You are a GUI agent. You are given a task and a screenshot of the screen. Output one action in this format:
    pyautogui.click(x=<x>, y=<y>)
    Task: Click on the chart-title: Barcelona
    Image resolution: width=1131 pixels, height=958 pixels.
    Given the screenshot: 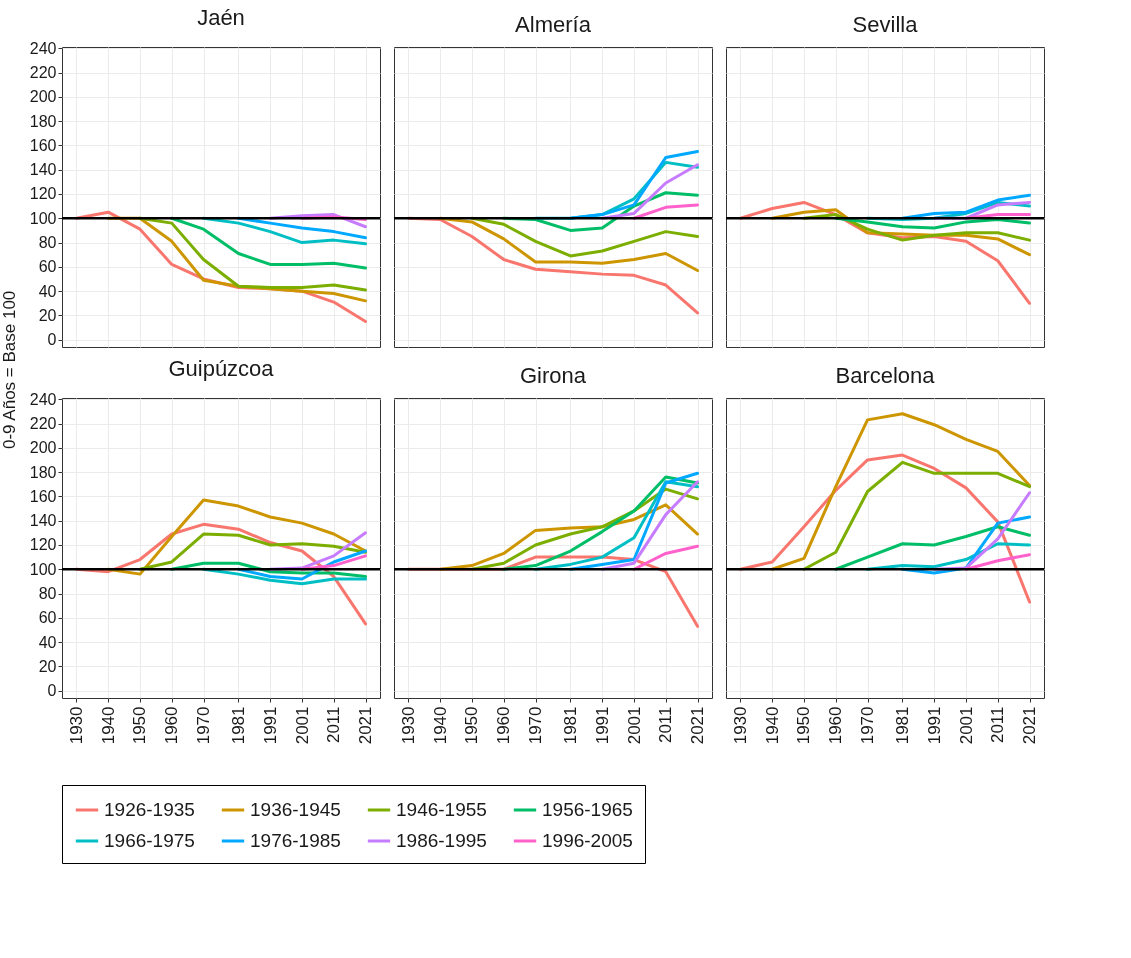 What is the action you would take?
    pyautogui.click(x=885, y=375)
    